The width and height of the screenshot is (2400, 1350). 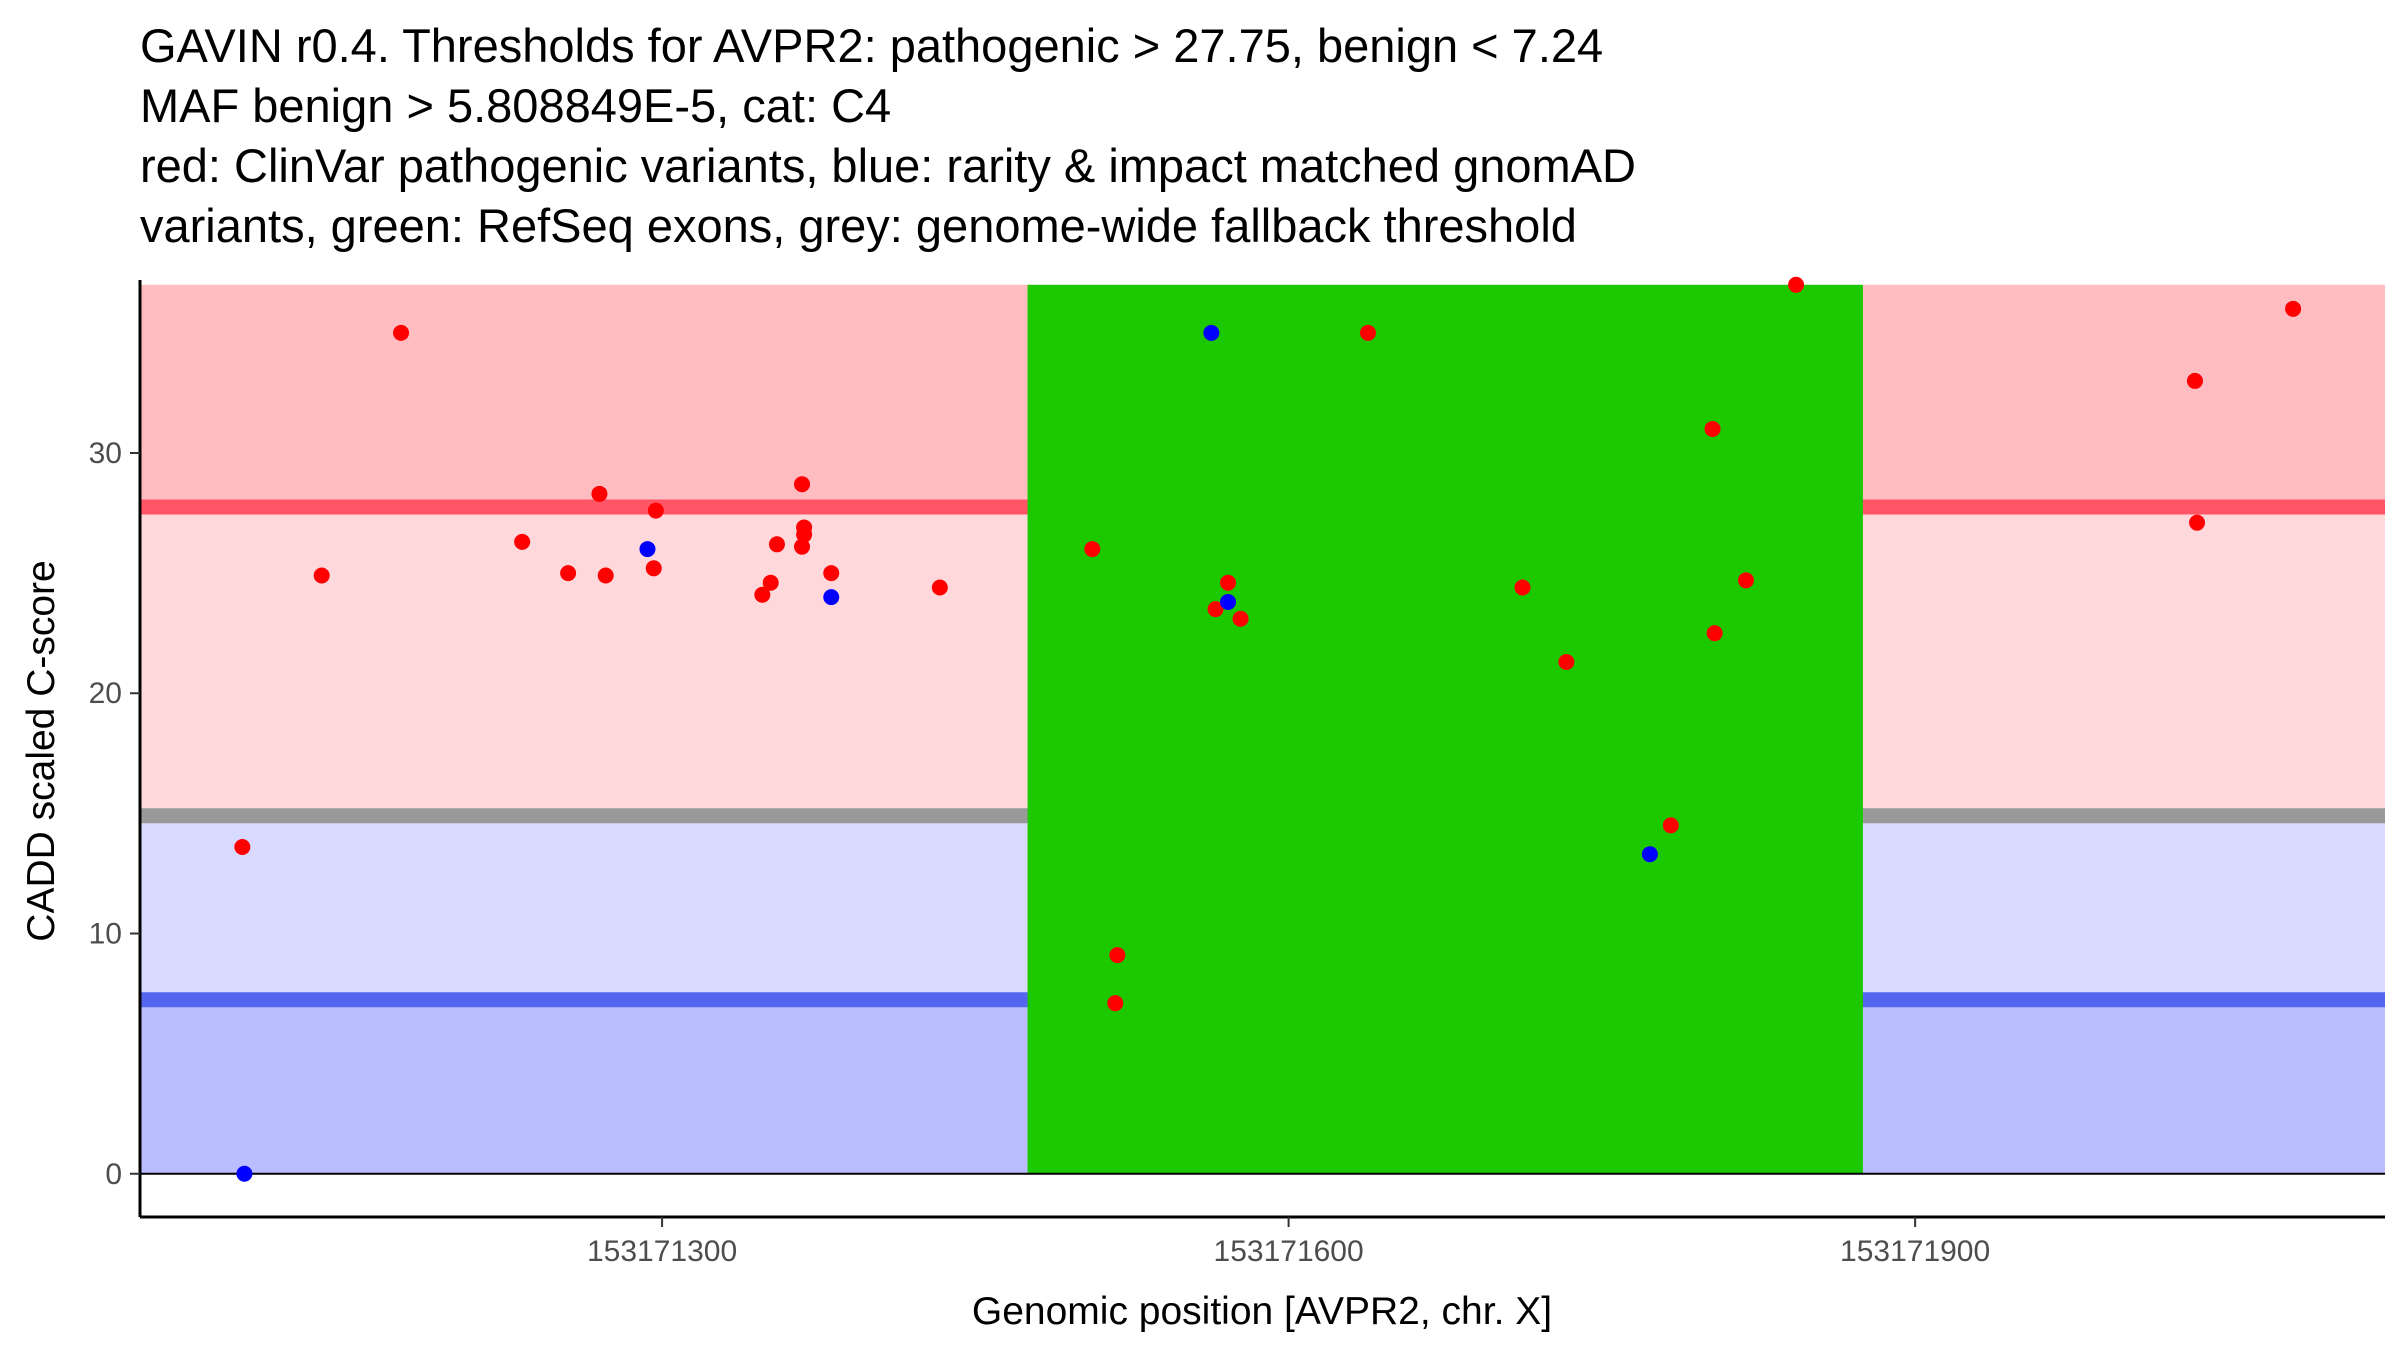 I want to click on x-tick-label-1: 153171600, so click(x=1289, y=1251).